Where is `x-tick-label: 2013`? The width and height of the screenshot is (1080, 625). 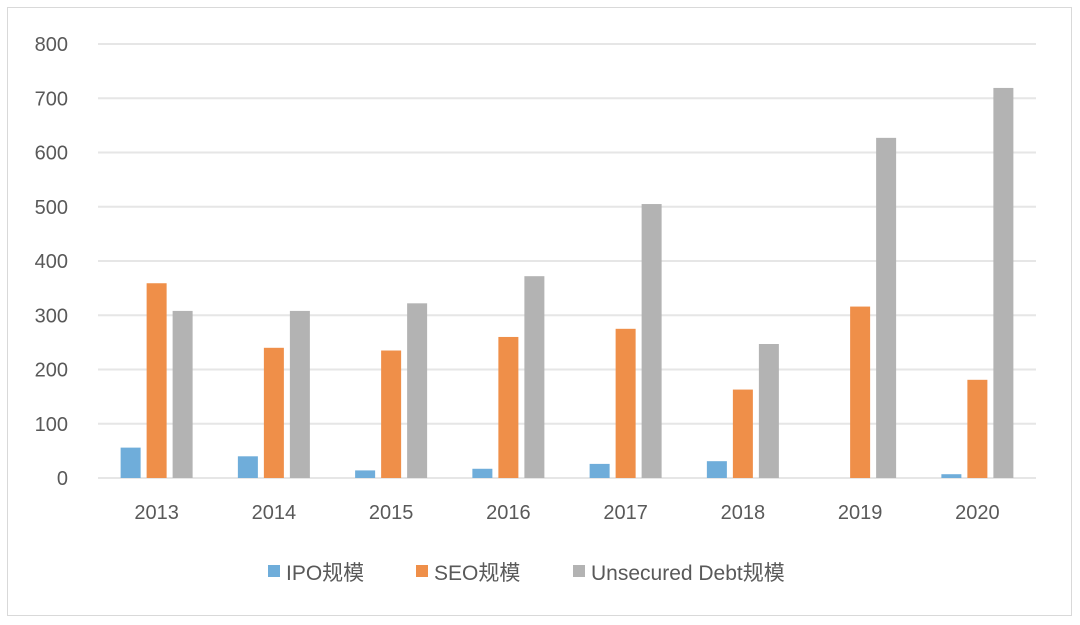 x-tick-label: 2013 is located at coordinates (156, 513).